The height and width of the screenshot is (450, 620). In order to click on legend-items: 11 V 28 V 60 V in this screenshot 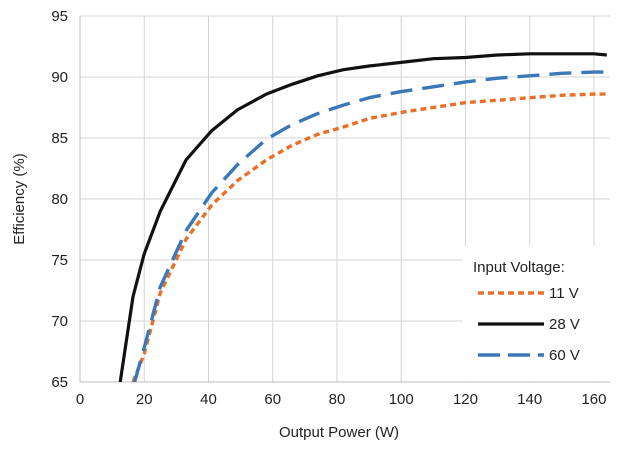, I will do `click(529, 324)`.